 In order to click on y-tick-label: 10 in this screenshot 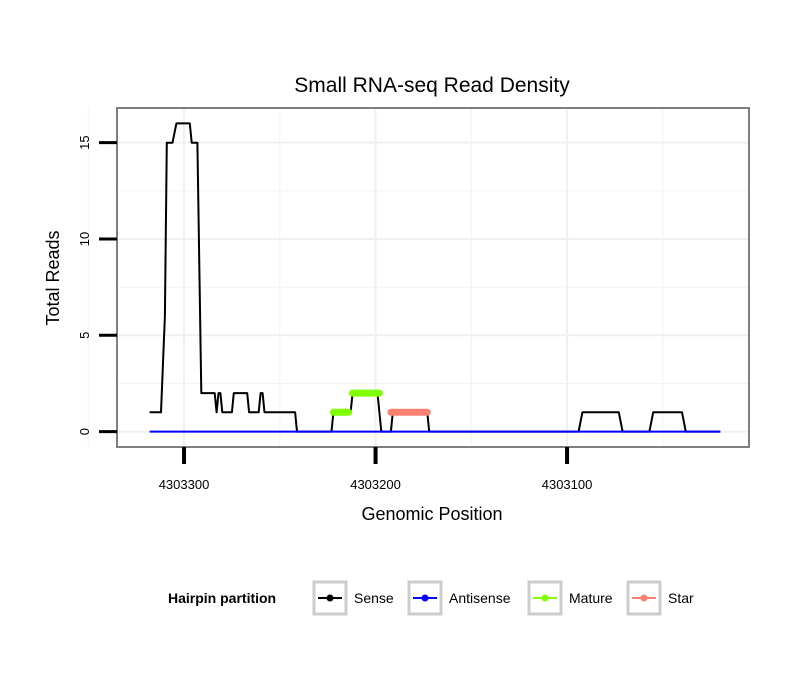, I will do `click(84, 239)`.